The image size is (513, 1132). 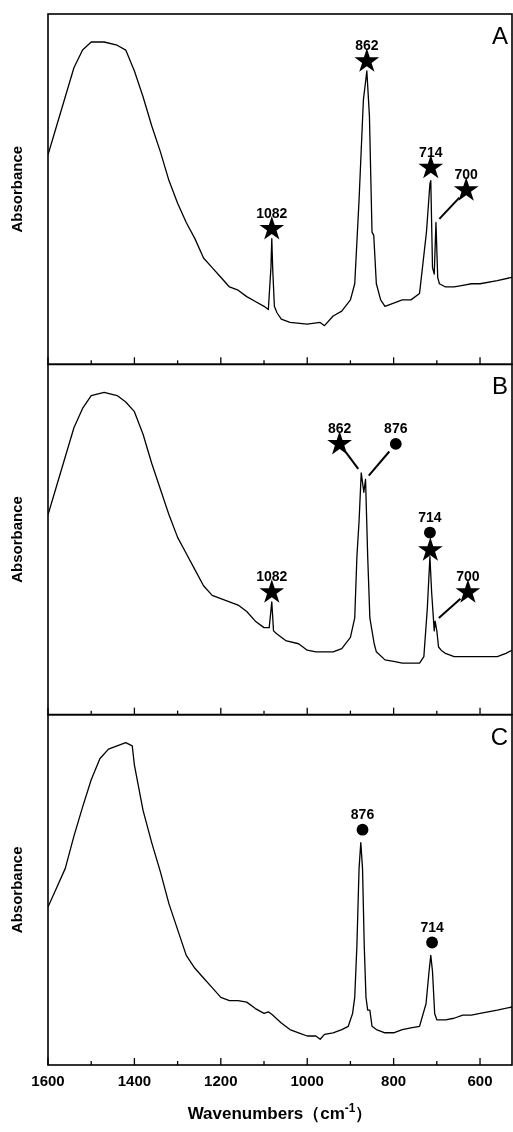 I want to click on x-tick-label: 1000, so click(x=307, y=1080).